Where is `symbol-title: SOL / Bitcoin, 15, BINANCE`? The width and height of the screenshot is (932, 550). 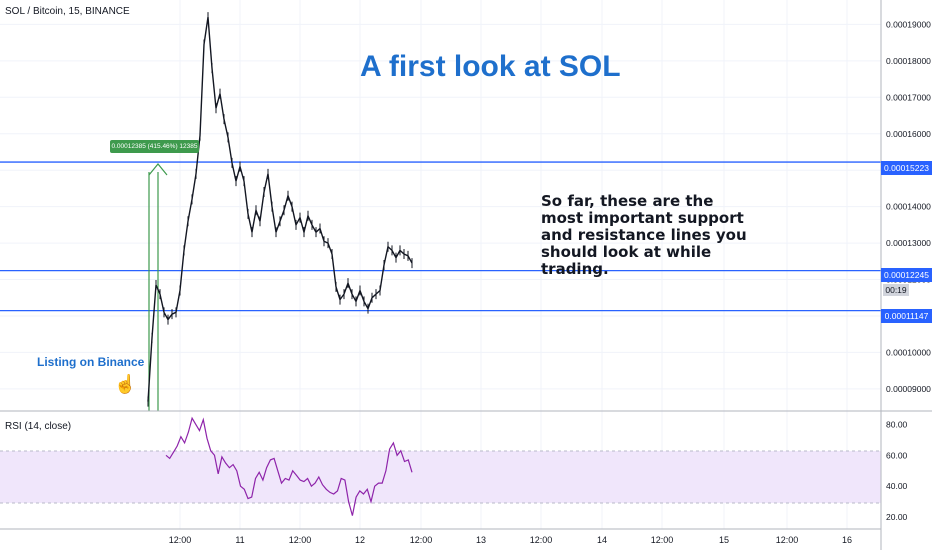
symbol-title: SOL / Bitcoin, 15, BINANCE is located at coordinates (67, 11).